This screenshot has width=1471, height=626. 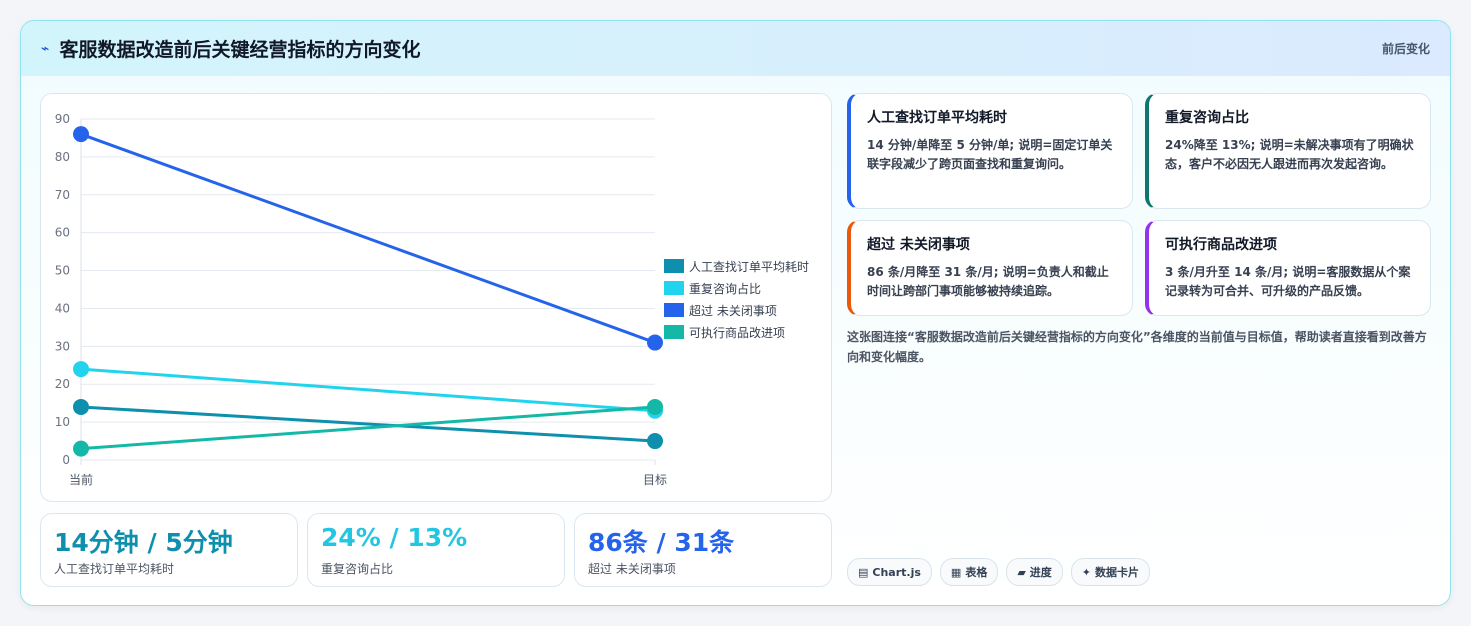 What do you see at coordinates (394, 537) in the screenshot?
I see `stat-value: 24% / 13%` at bounding box center [394, 537].